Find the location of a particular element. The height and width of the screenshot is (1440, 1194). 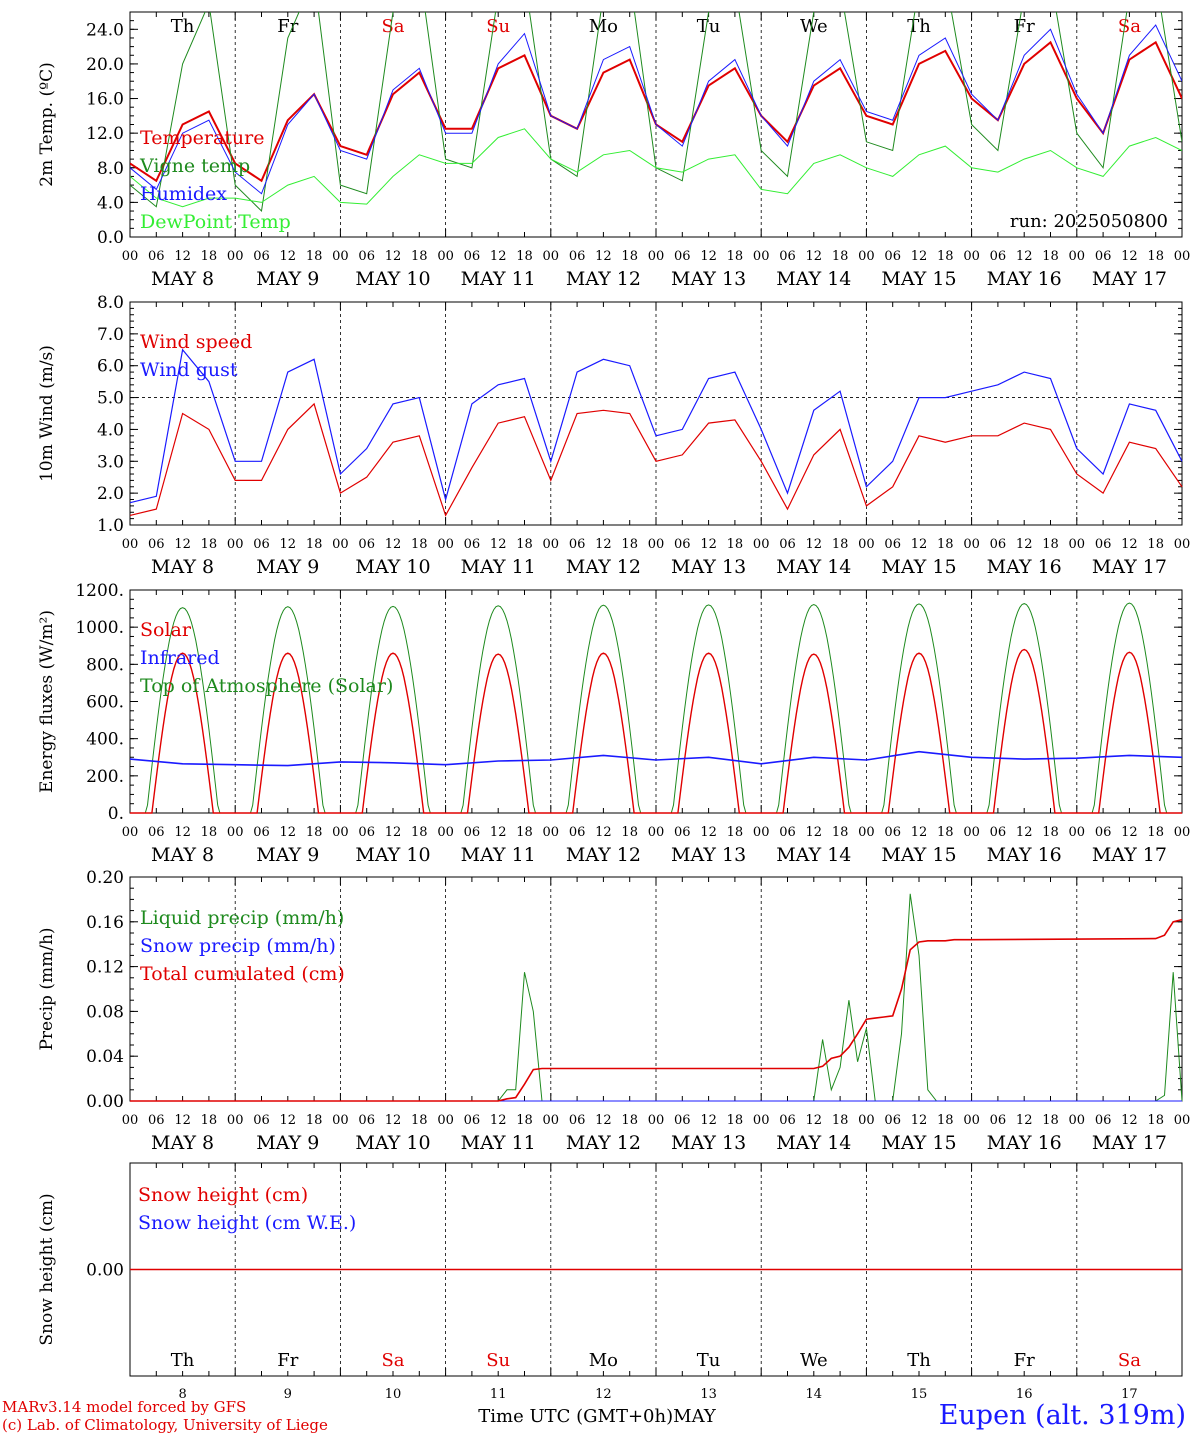

y-tick-label: 6.0 is located at coordinates (110, 367).